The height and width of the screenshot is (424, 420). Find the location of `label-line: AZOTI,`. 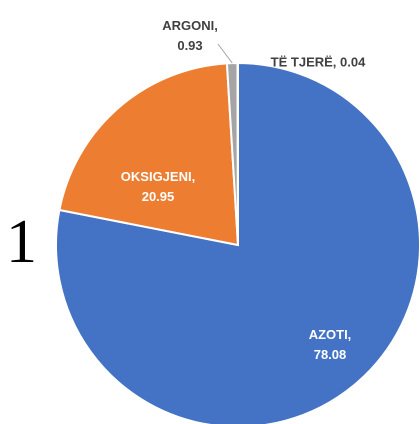

label-line: AZOTI, is located at coordinates (330, 334).